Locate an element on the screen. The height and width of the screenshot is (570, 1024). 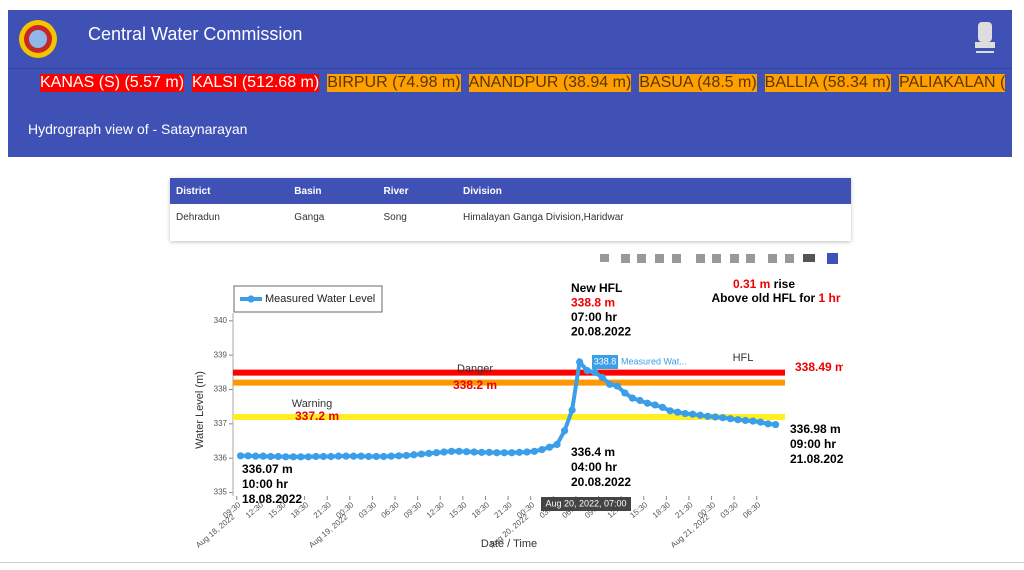
station-button: BASUA (48.5 m) is located at coordinates (698, 83).